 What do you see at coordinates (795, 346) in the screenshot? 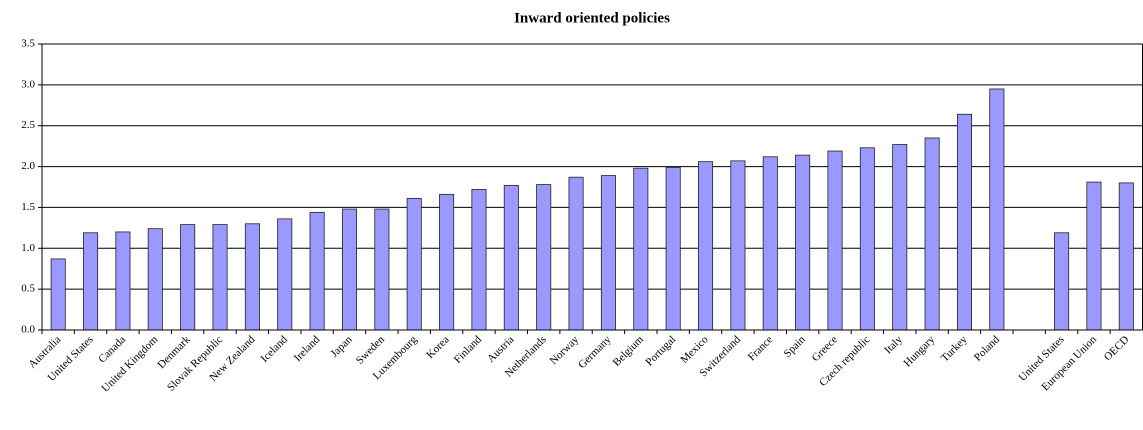
I see `x-tick-label: Spain` at bounding box center [795, 346].